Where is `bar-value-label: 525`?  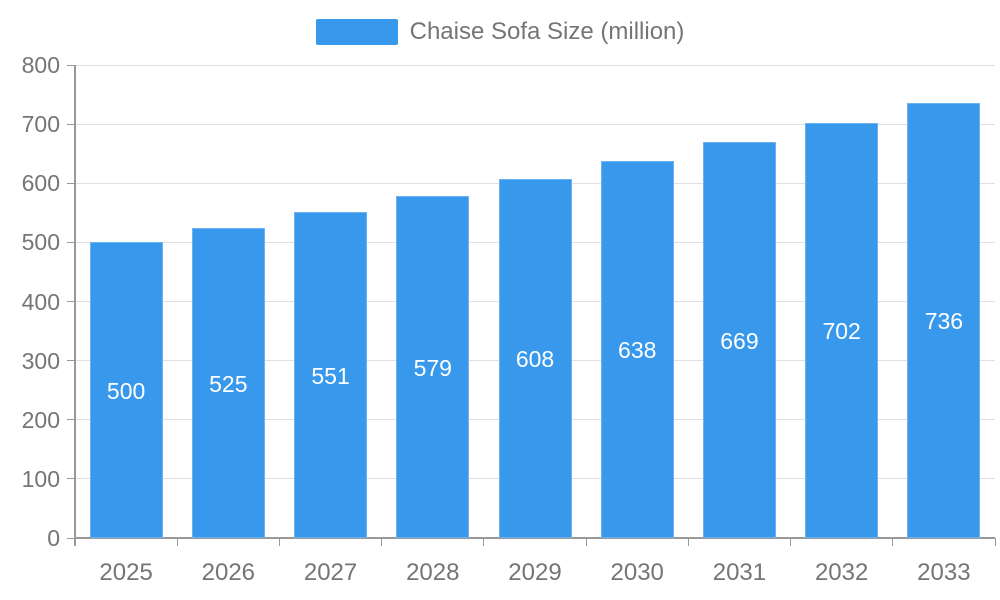 bar-value-label: 525 is located at coordinates (228, 383).